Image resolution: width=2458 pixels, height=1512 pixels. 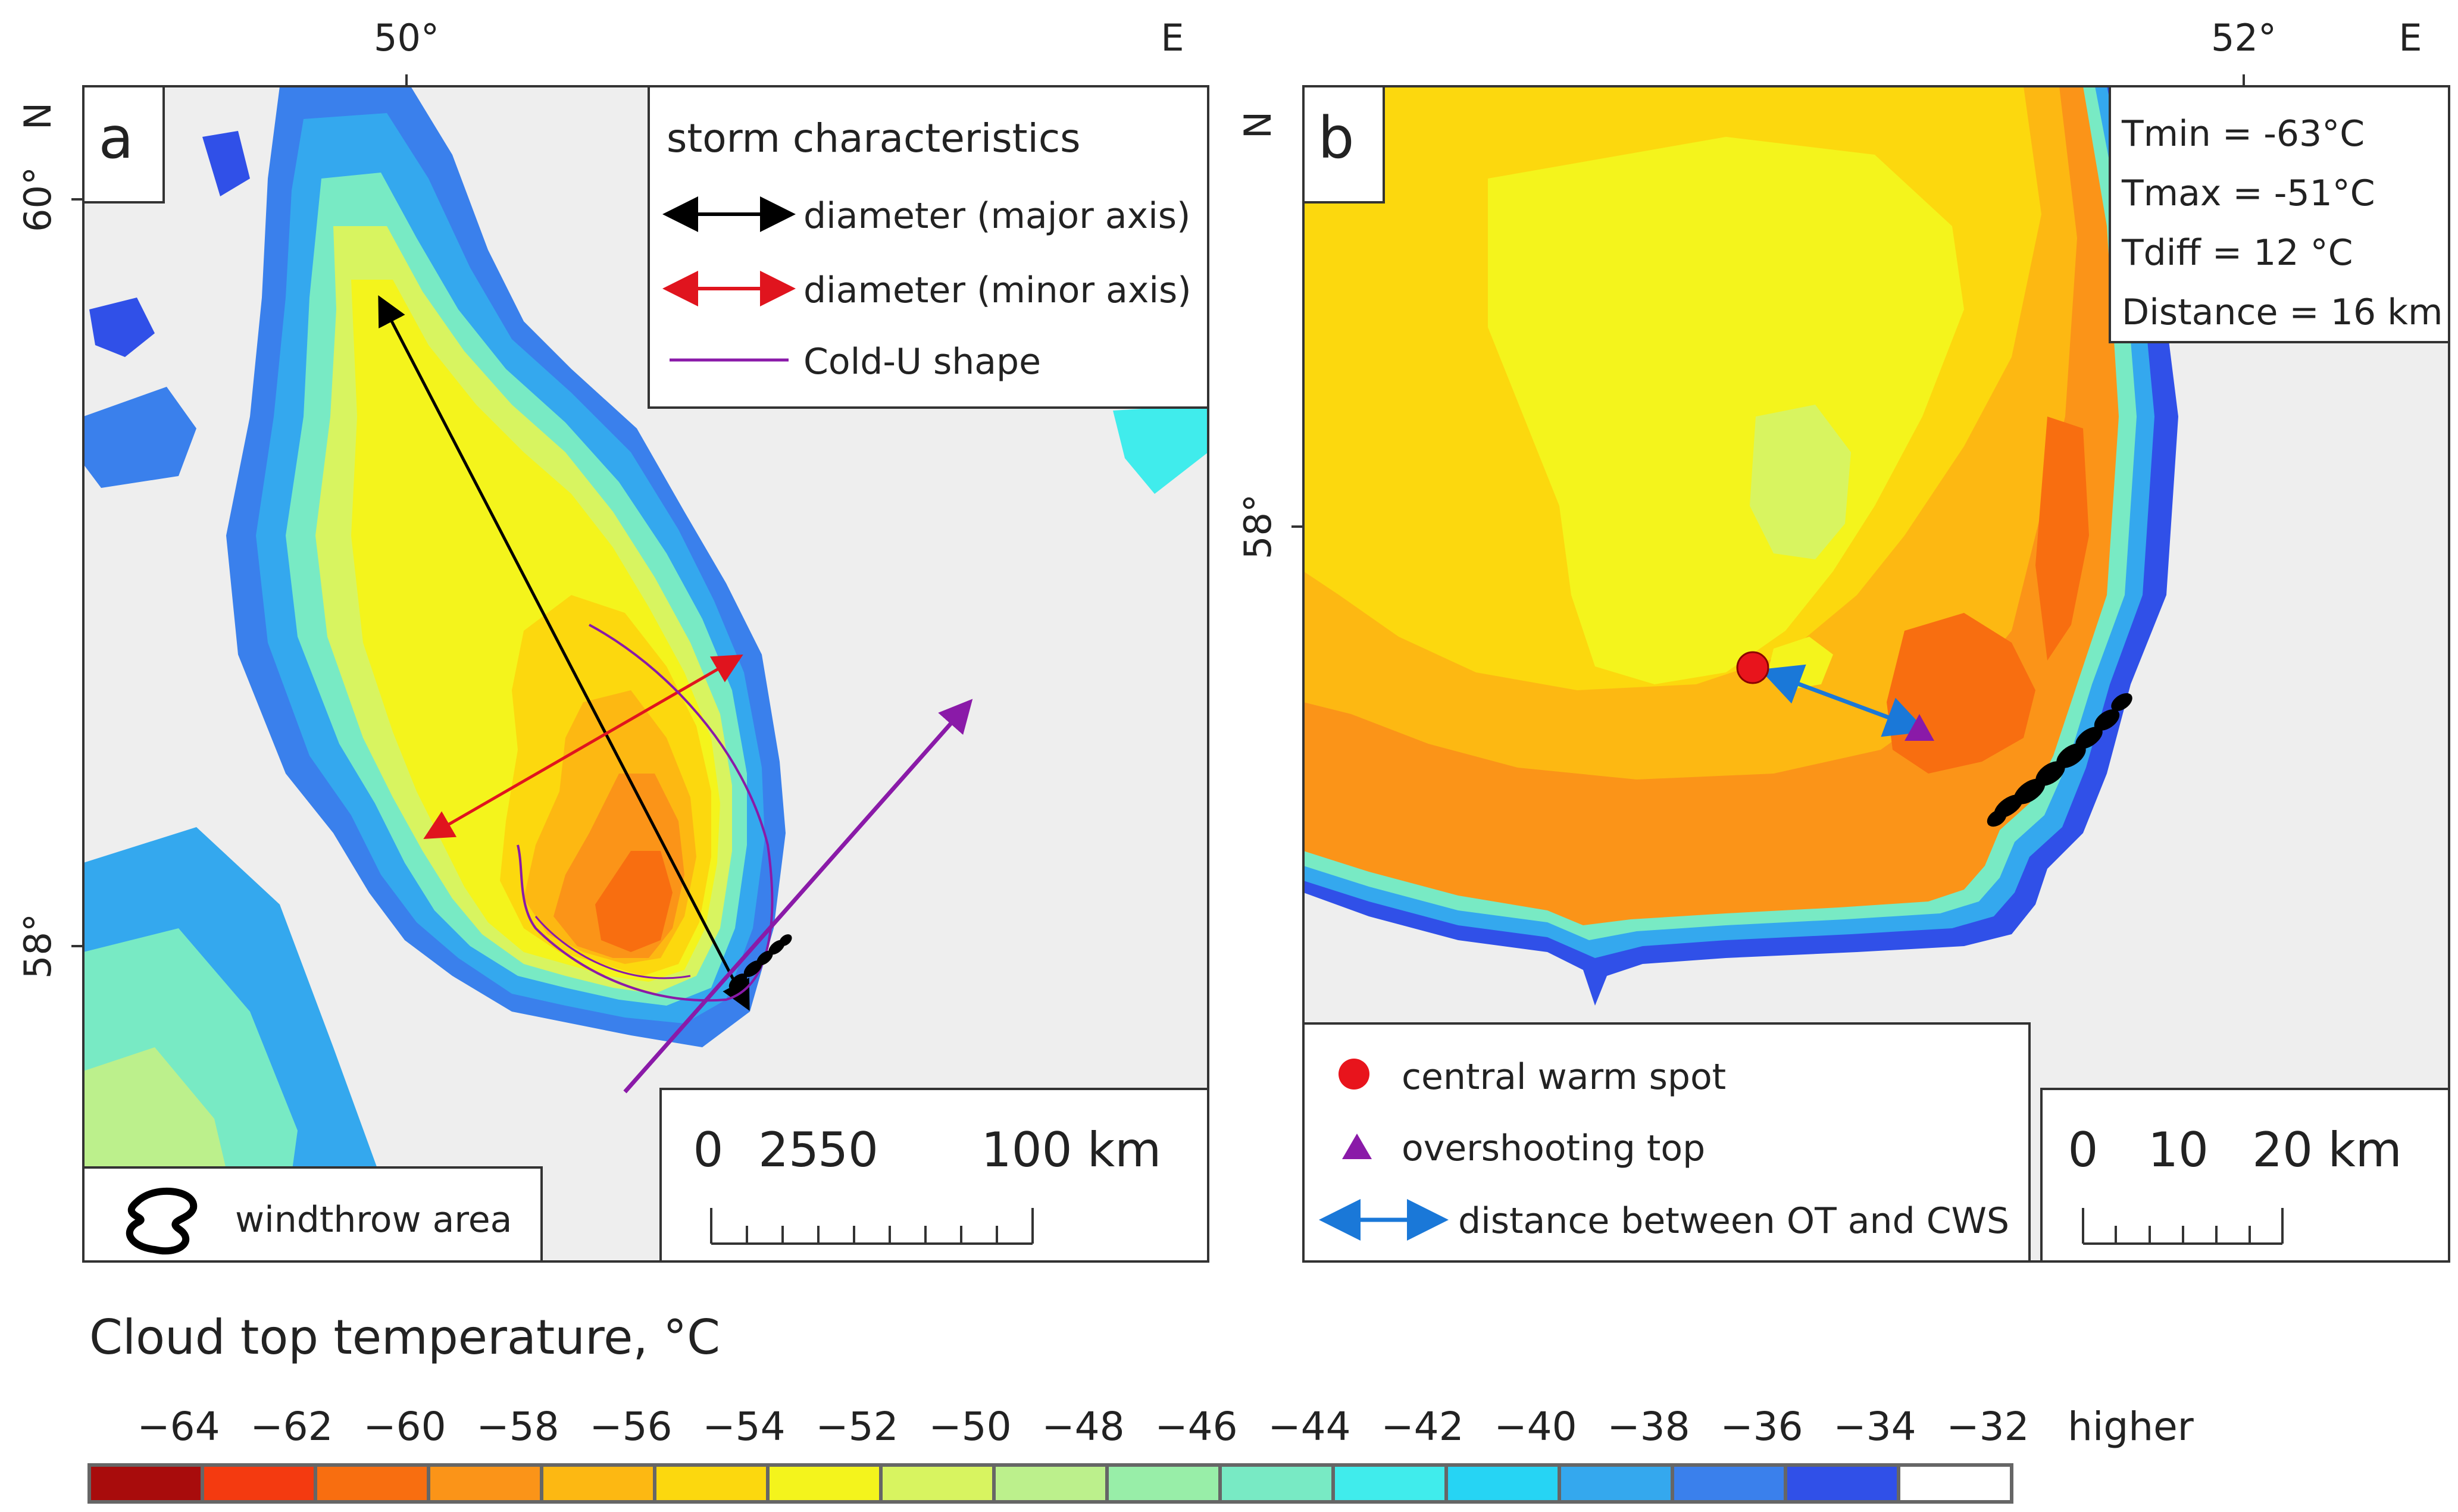 What do you see at coordinates (788, 1150) in the screenshot?
I see `scale-a-label-25: 25` at bounding box center [788, 1150].